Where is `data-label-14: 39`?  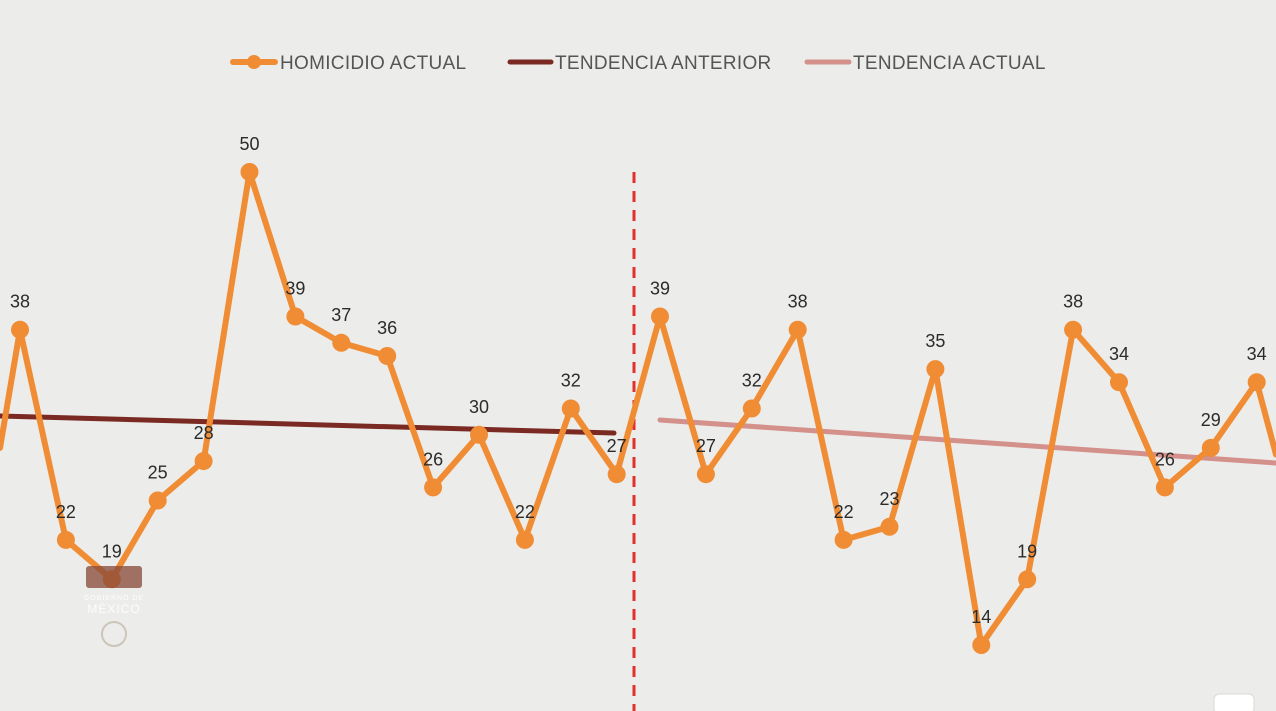
data-label-14: 39 is located at coordinates (660, 289).